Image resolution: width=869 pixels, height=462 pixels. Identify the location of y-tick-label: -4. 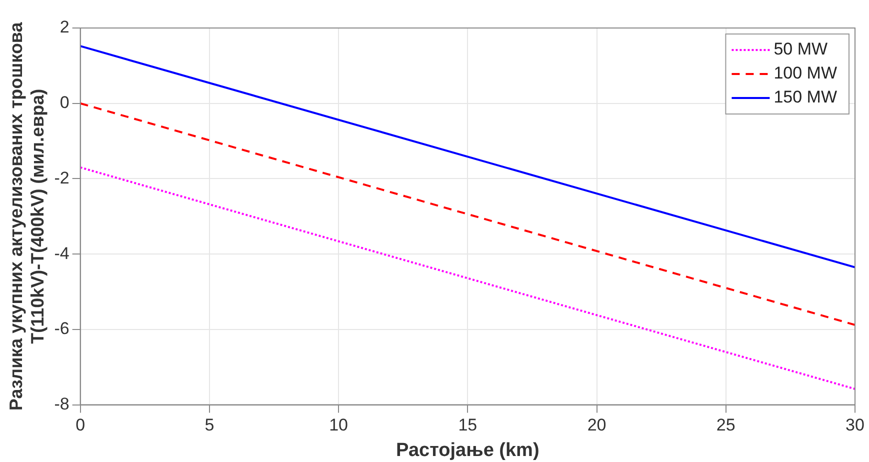
(62, 253).